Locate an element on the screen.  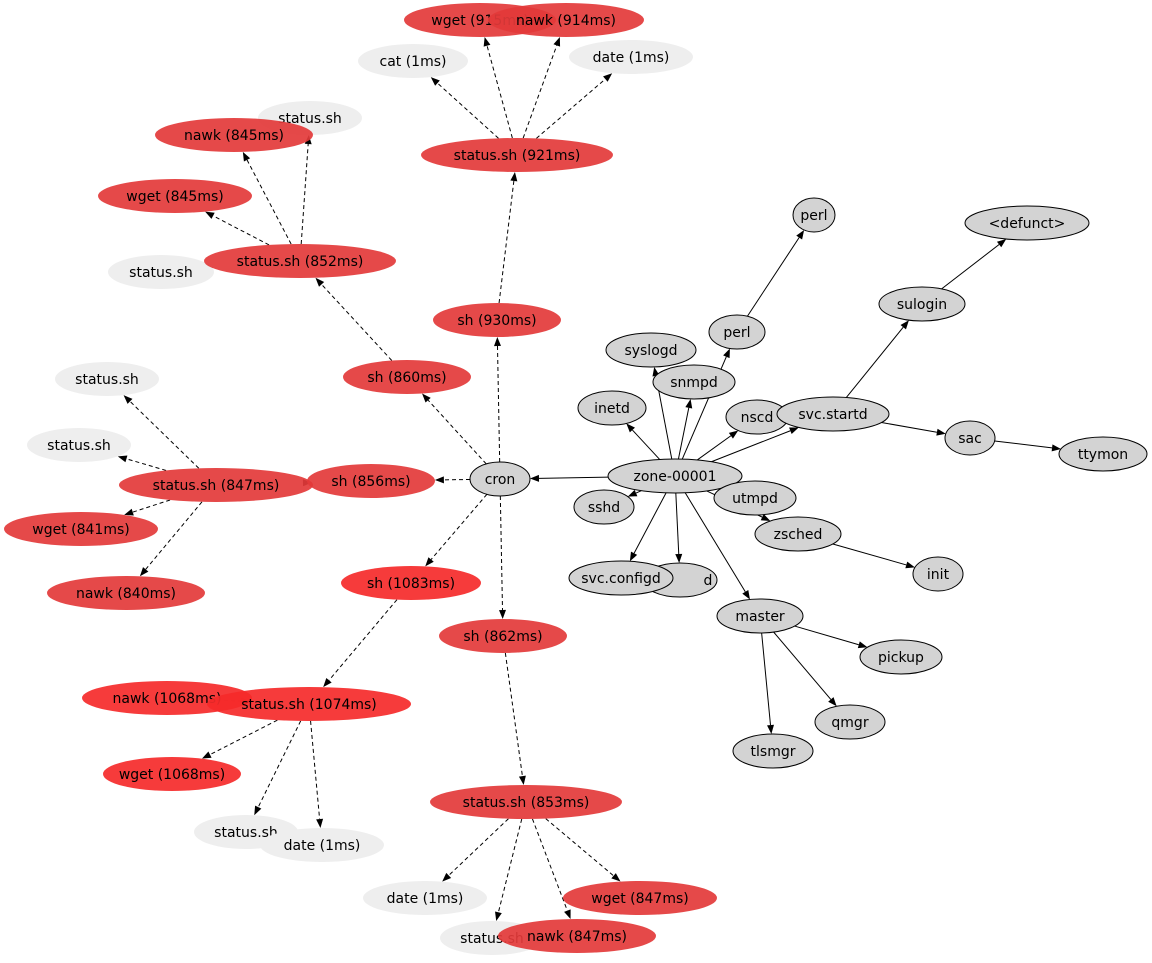
node-status852: status.sh (852ms) is located at coordinates (300, 261).